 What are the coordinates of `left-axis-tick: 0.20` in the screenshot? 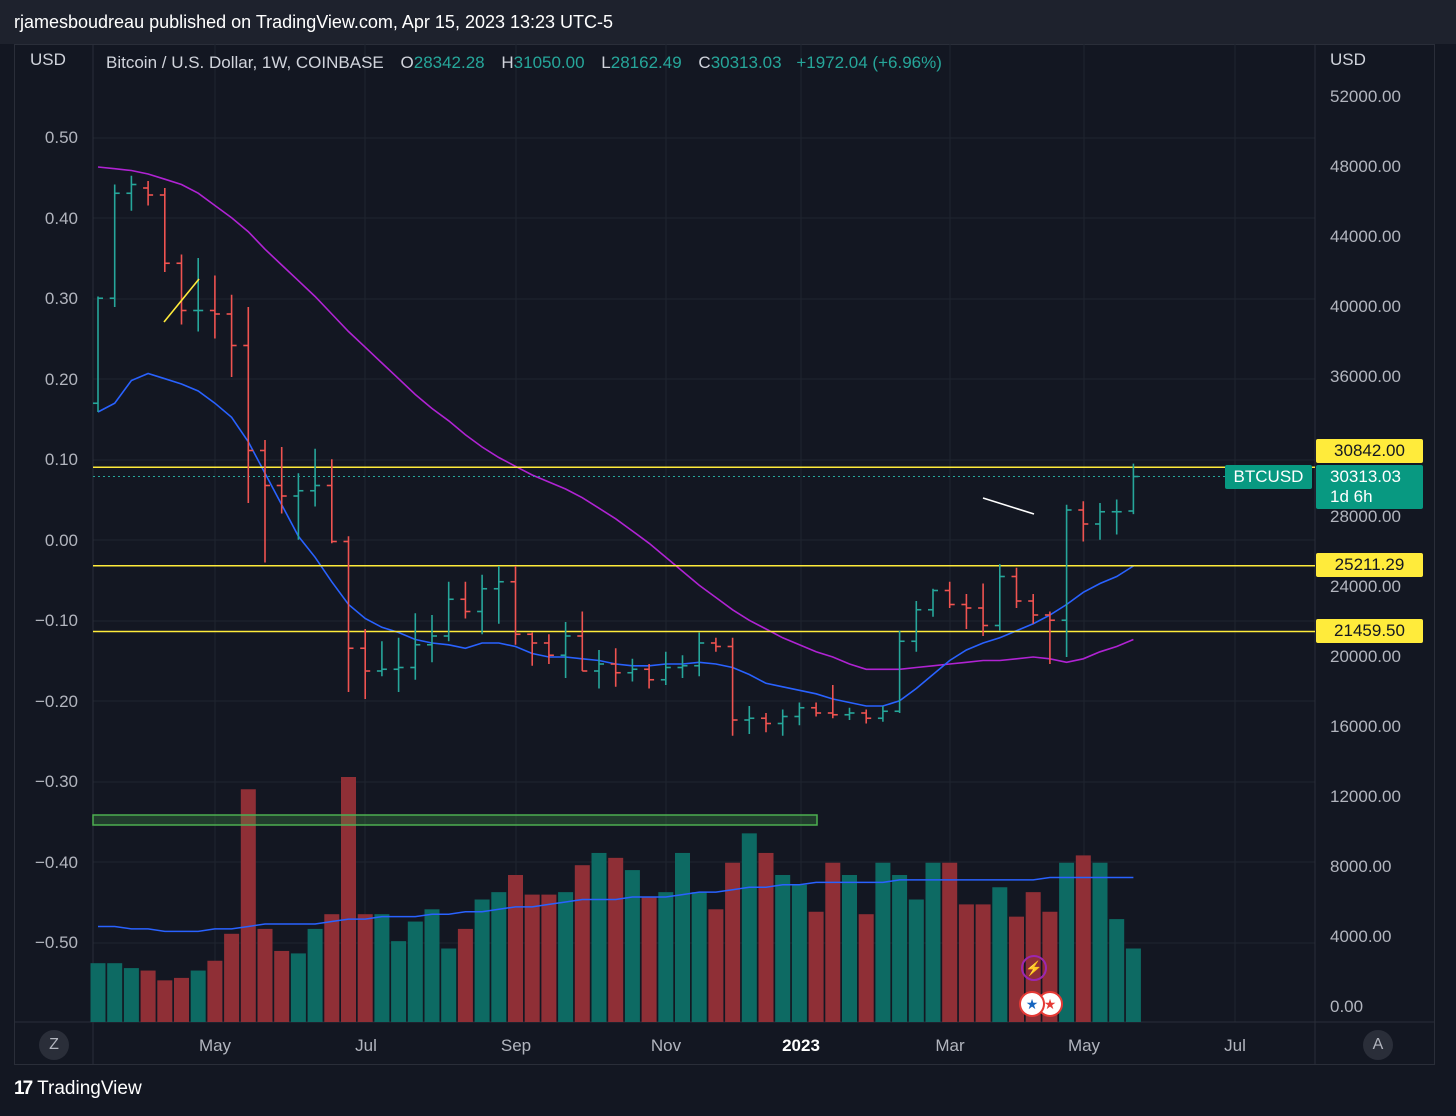 It's located at (61, 379).